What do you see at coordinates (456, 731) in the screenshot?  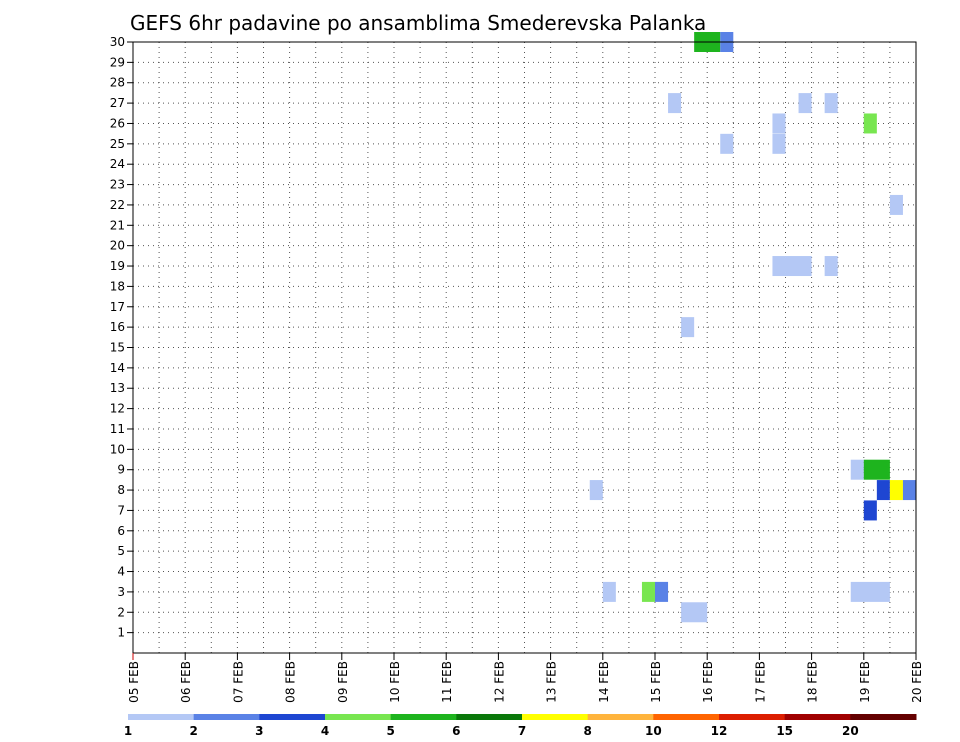 I see `legend-label: 6` at bounding box center [456, 731].